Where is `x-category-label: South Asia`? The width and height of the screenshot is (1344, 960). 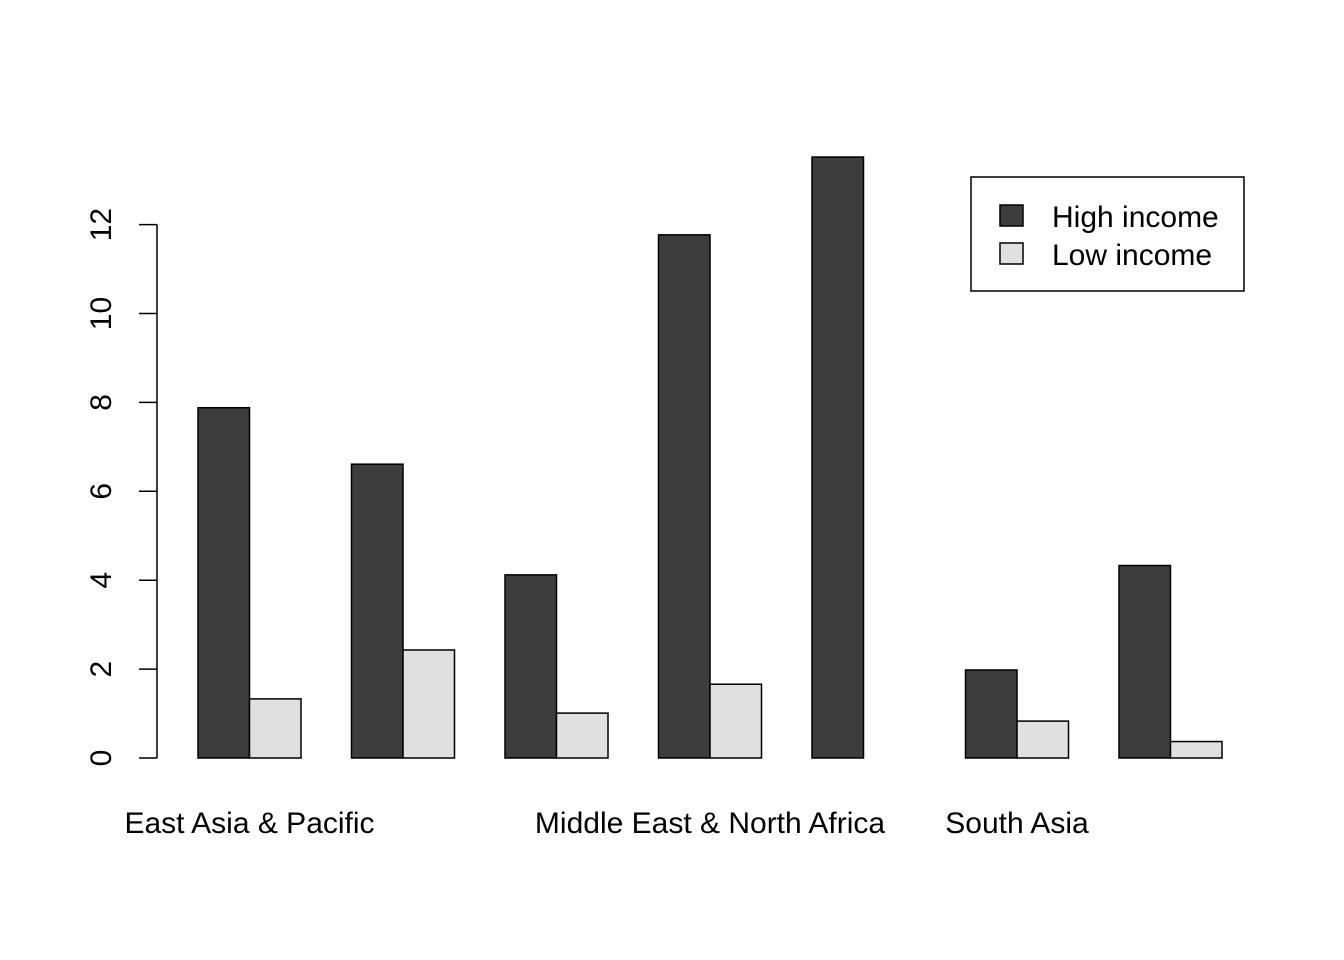
x-category-label: South Asia is located at coordinates (1017, 823).